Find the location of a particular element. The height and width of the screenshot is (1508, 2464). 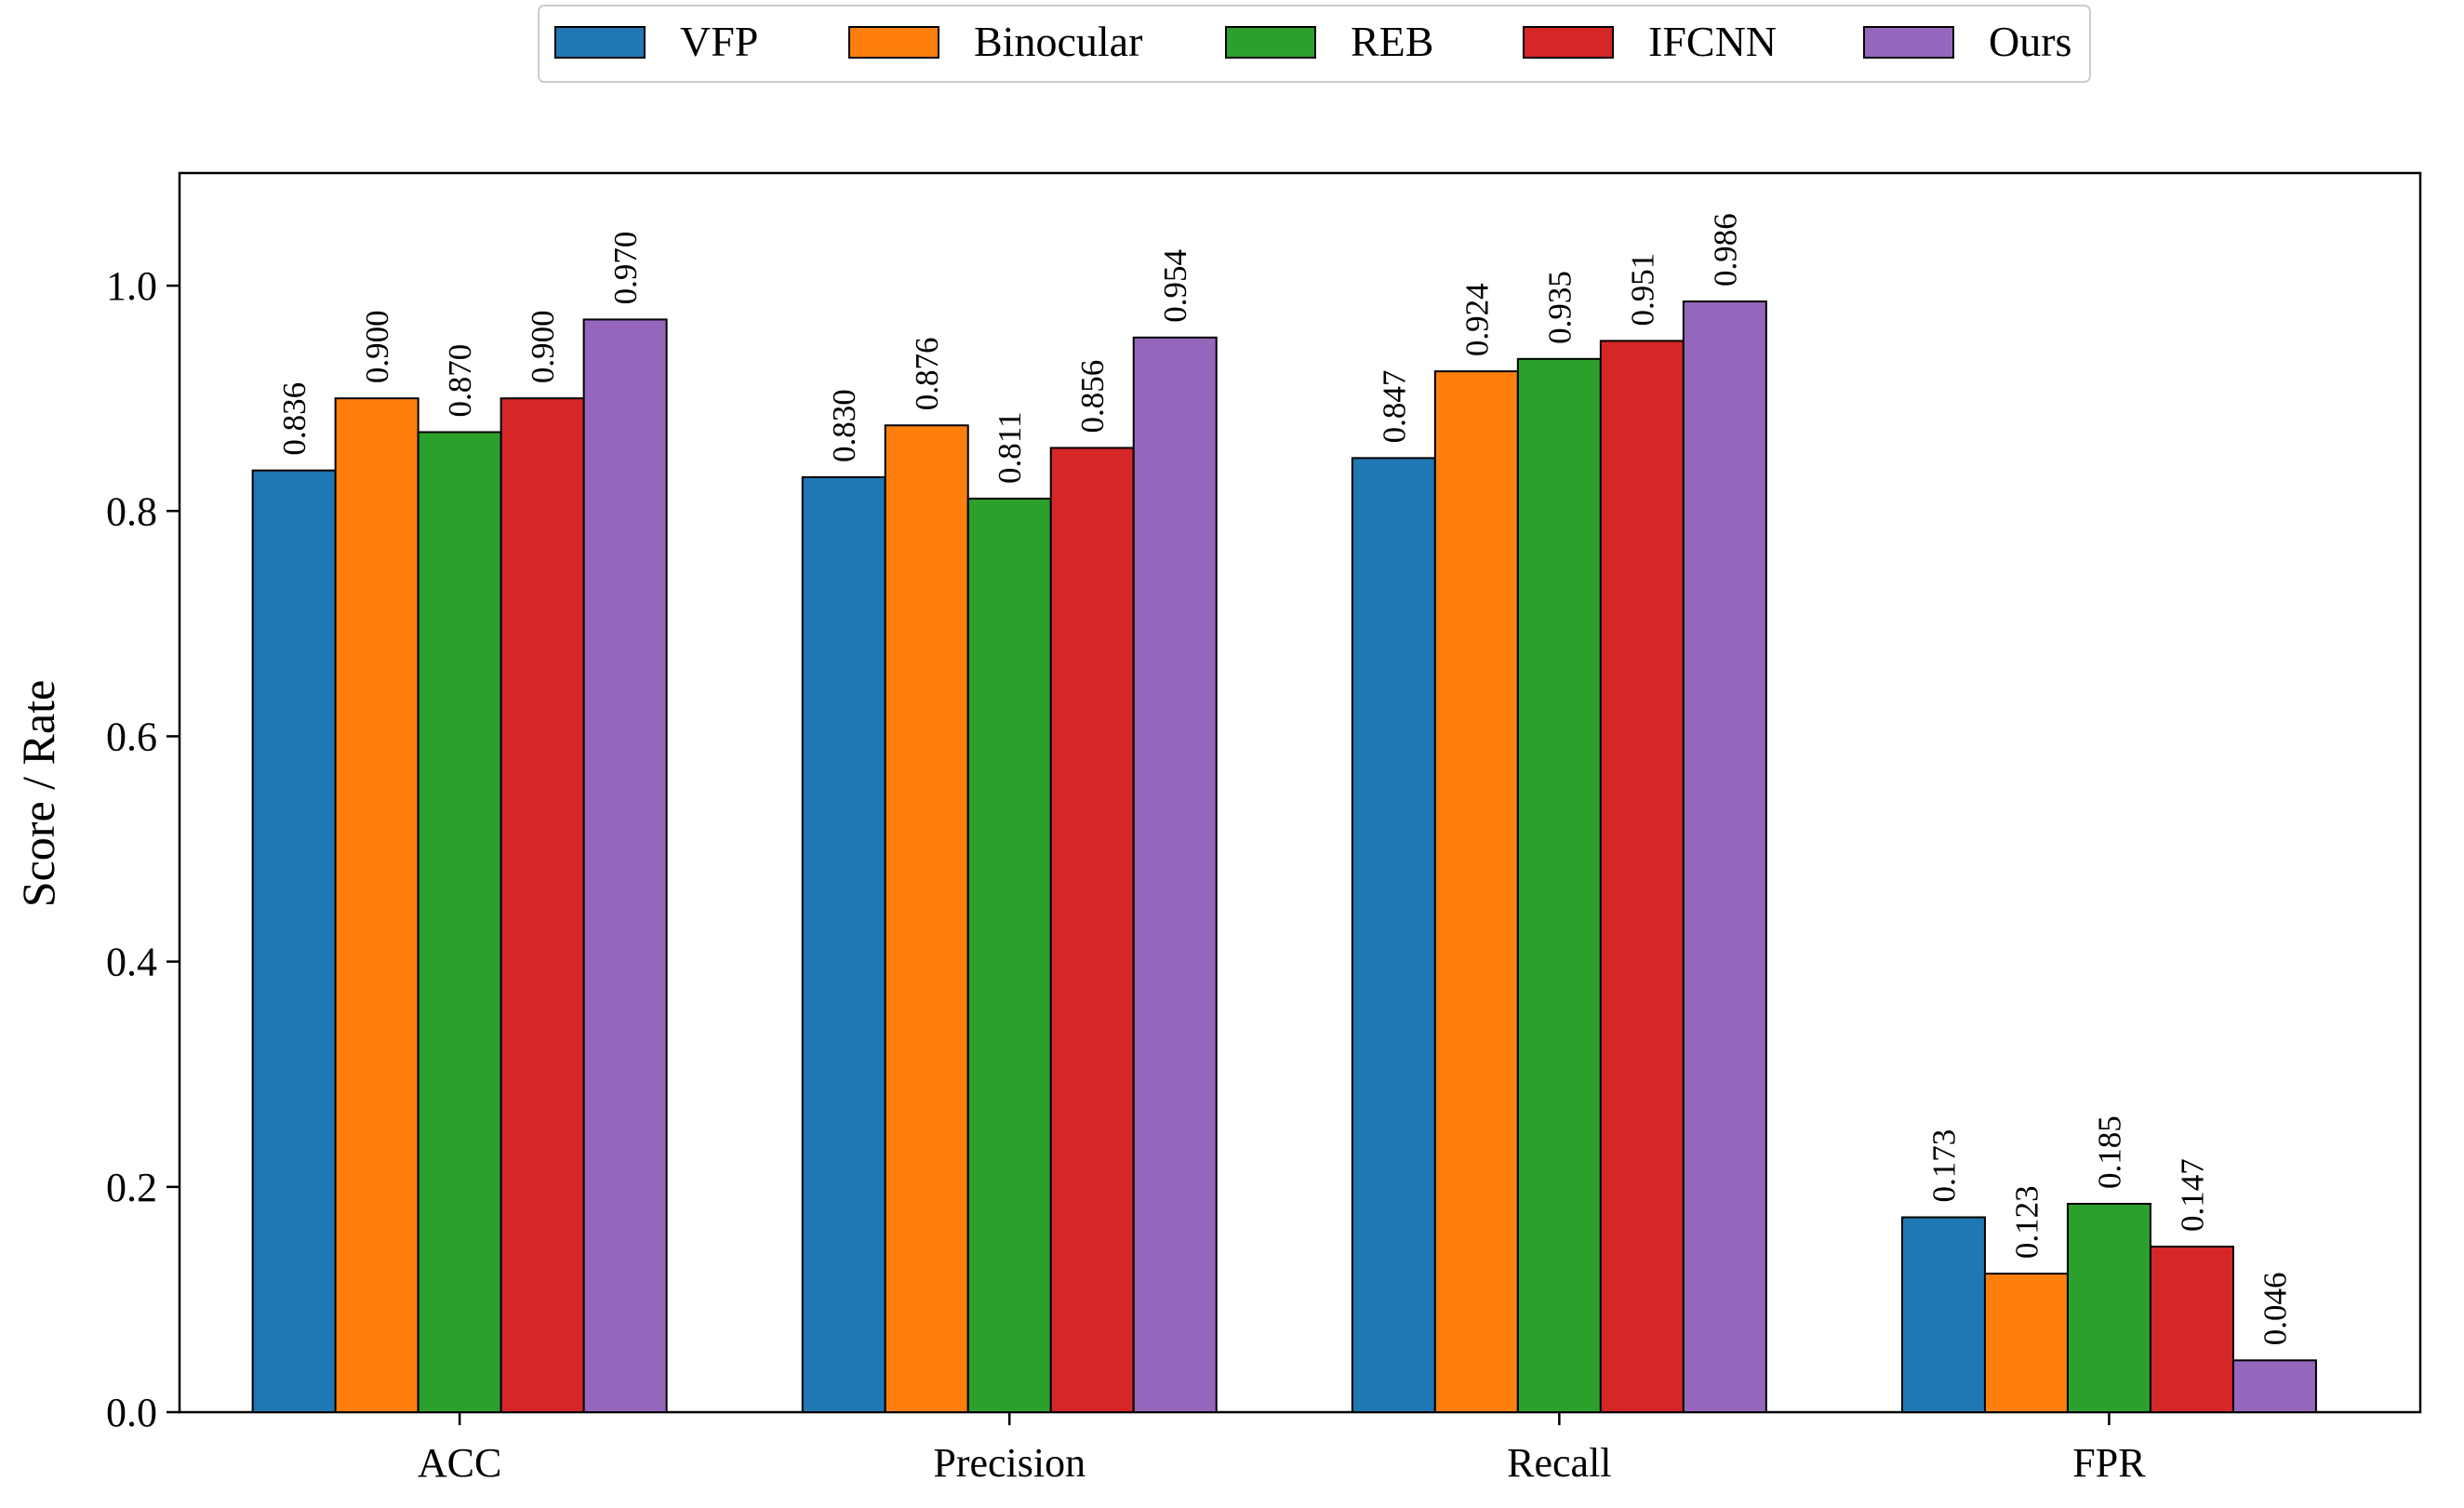

x-tick-label-fpr: FPR is located at coordinates (2109, 1463).